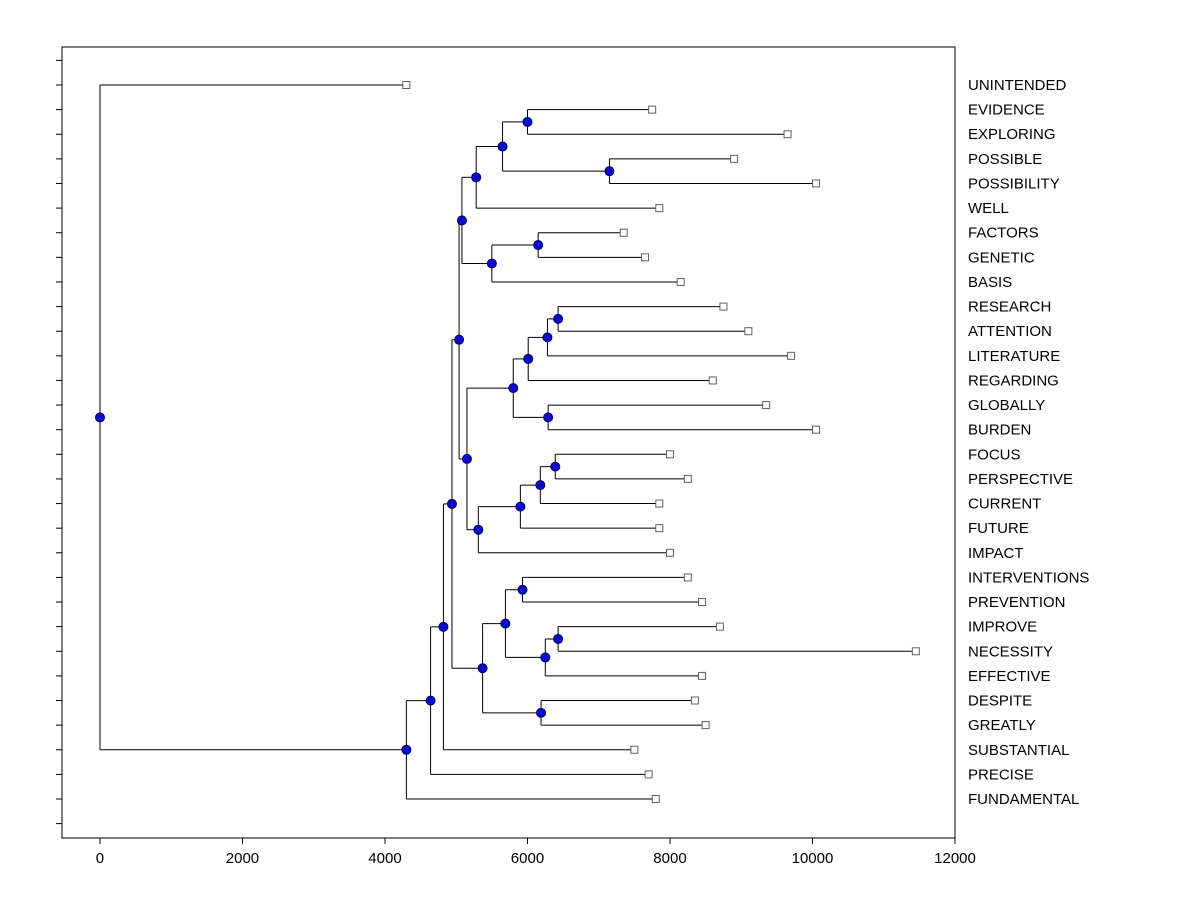  I want to click on leaf-label: WELL, so click(988, 208).